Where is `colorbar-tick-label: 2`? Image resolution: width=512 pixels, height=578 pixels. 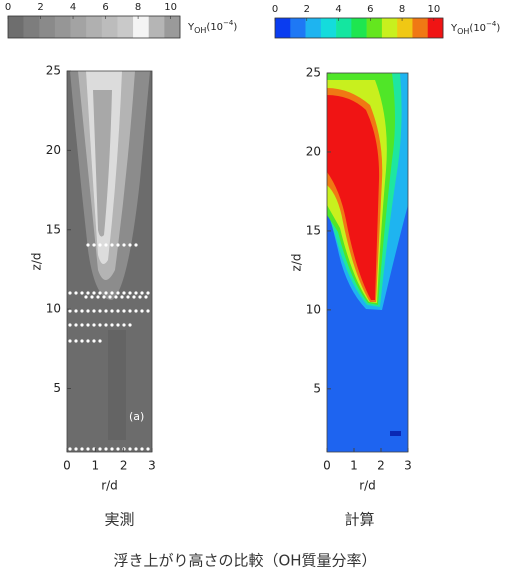
colorbar-tick-label: 2 is located at coordinates (307, 9).